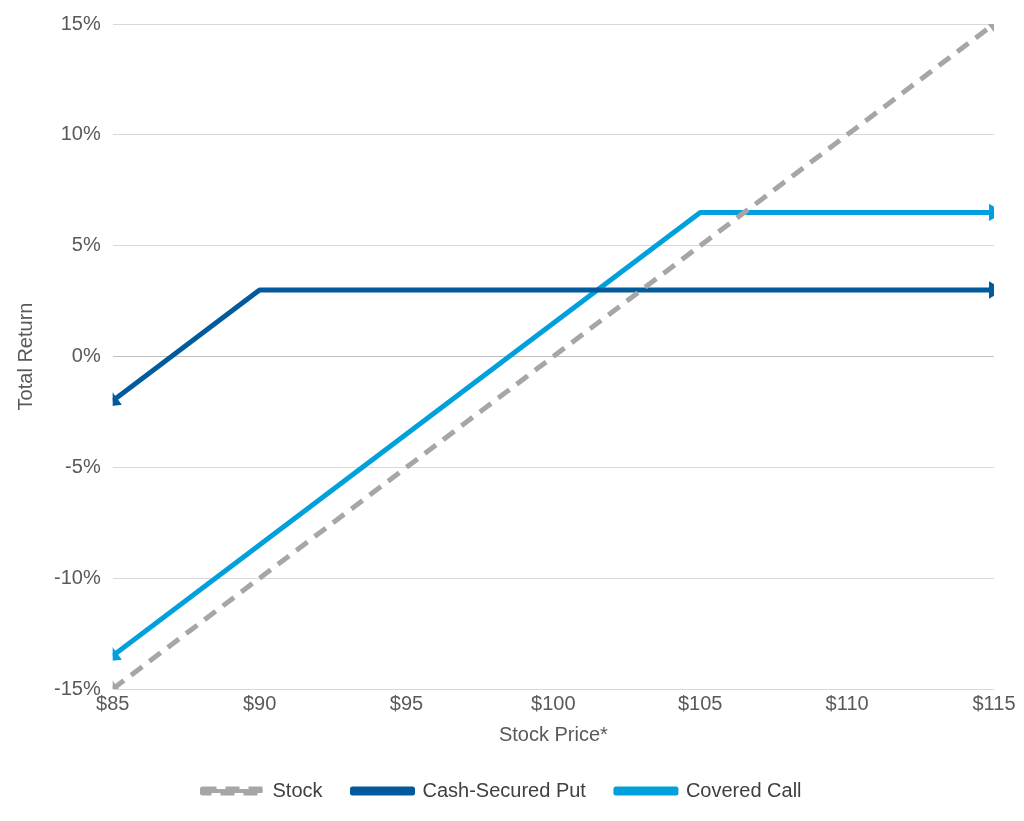  What do you see at coordinates (700, 702) in the screenshot?
I see `x-tick-label: $105` at bounding box center [700, 702].